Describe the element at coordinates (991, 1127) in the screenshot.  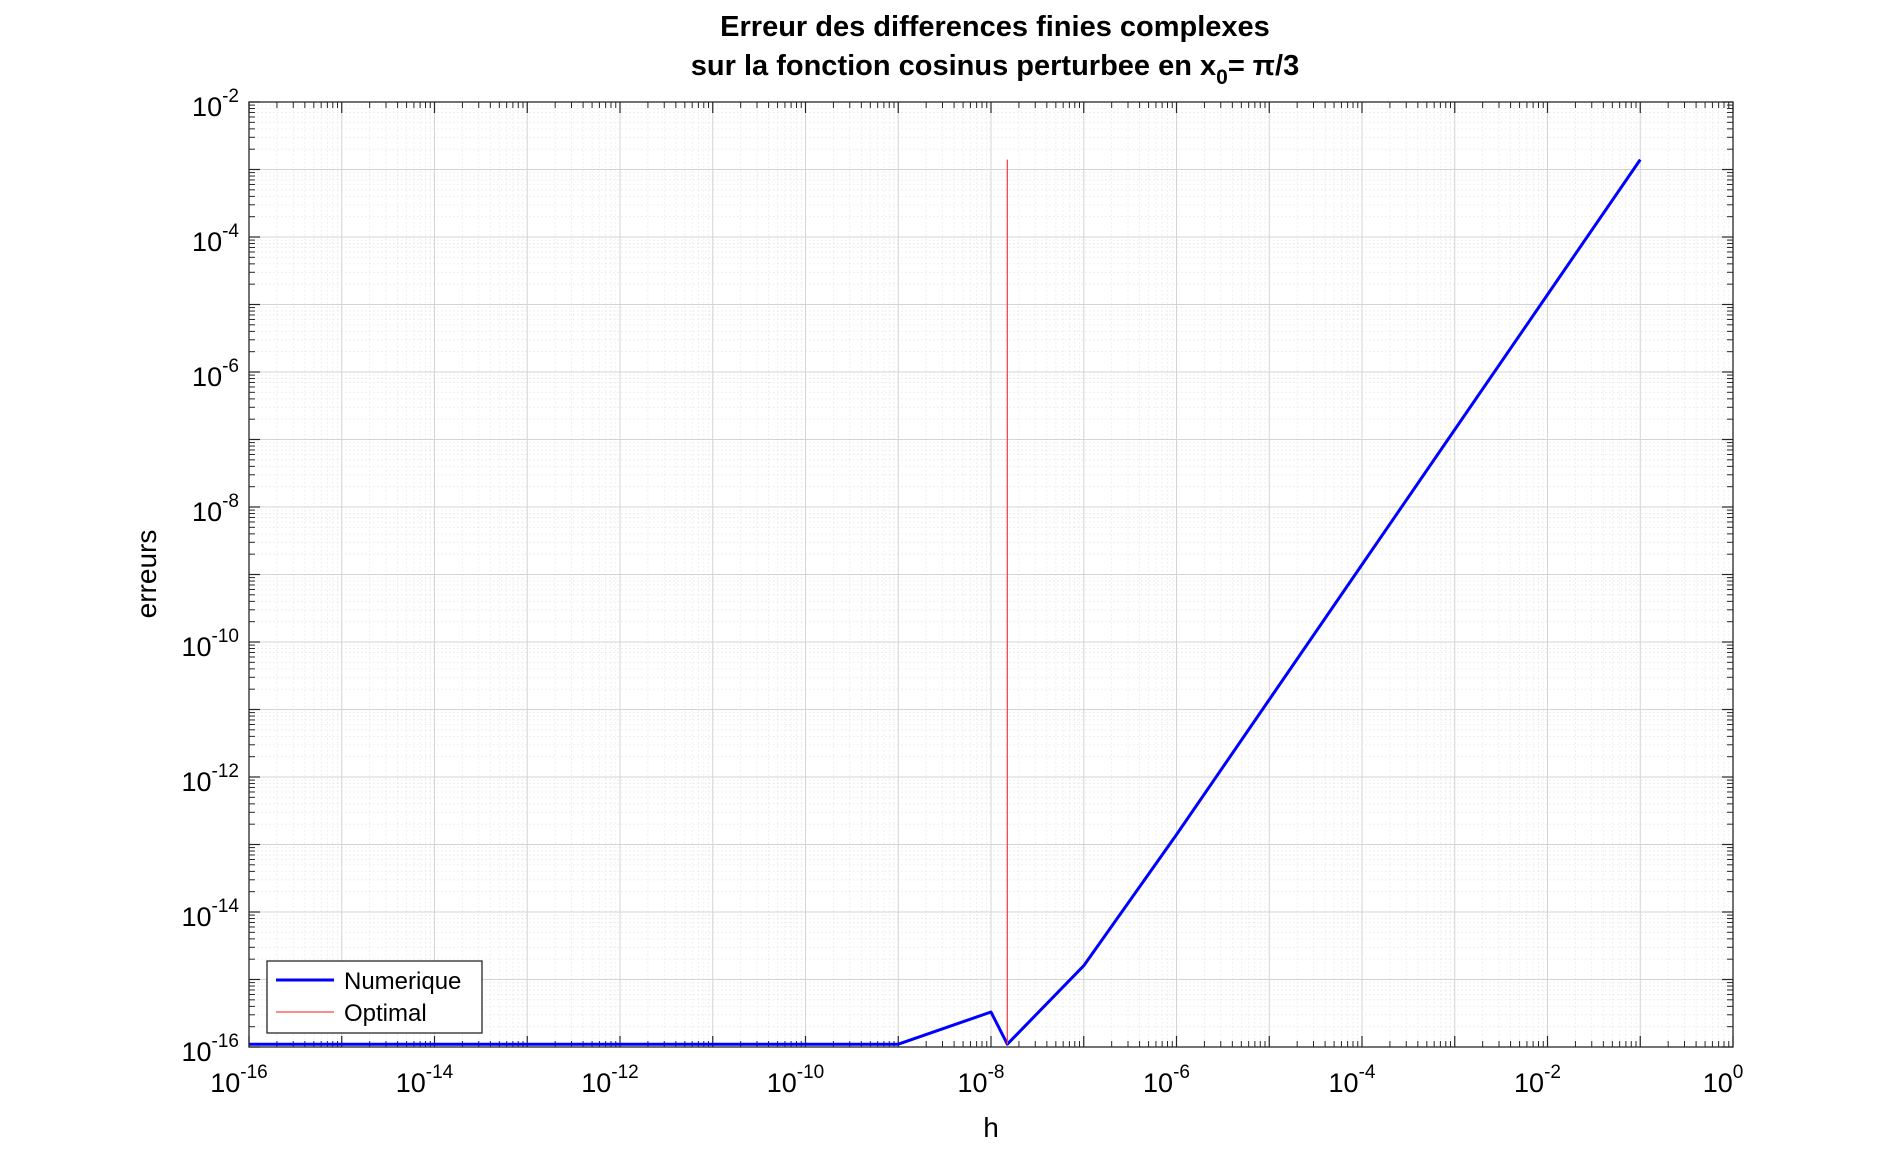
I see `x-axis-label: h` at that location.